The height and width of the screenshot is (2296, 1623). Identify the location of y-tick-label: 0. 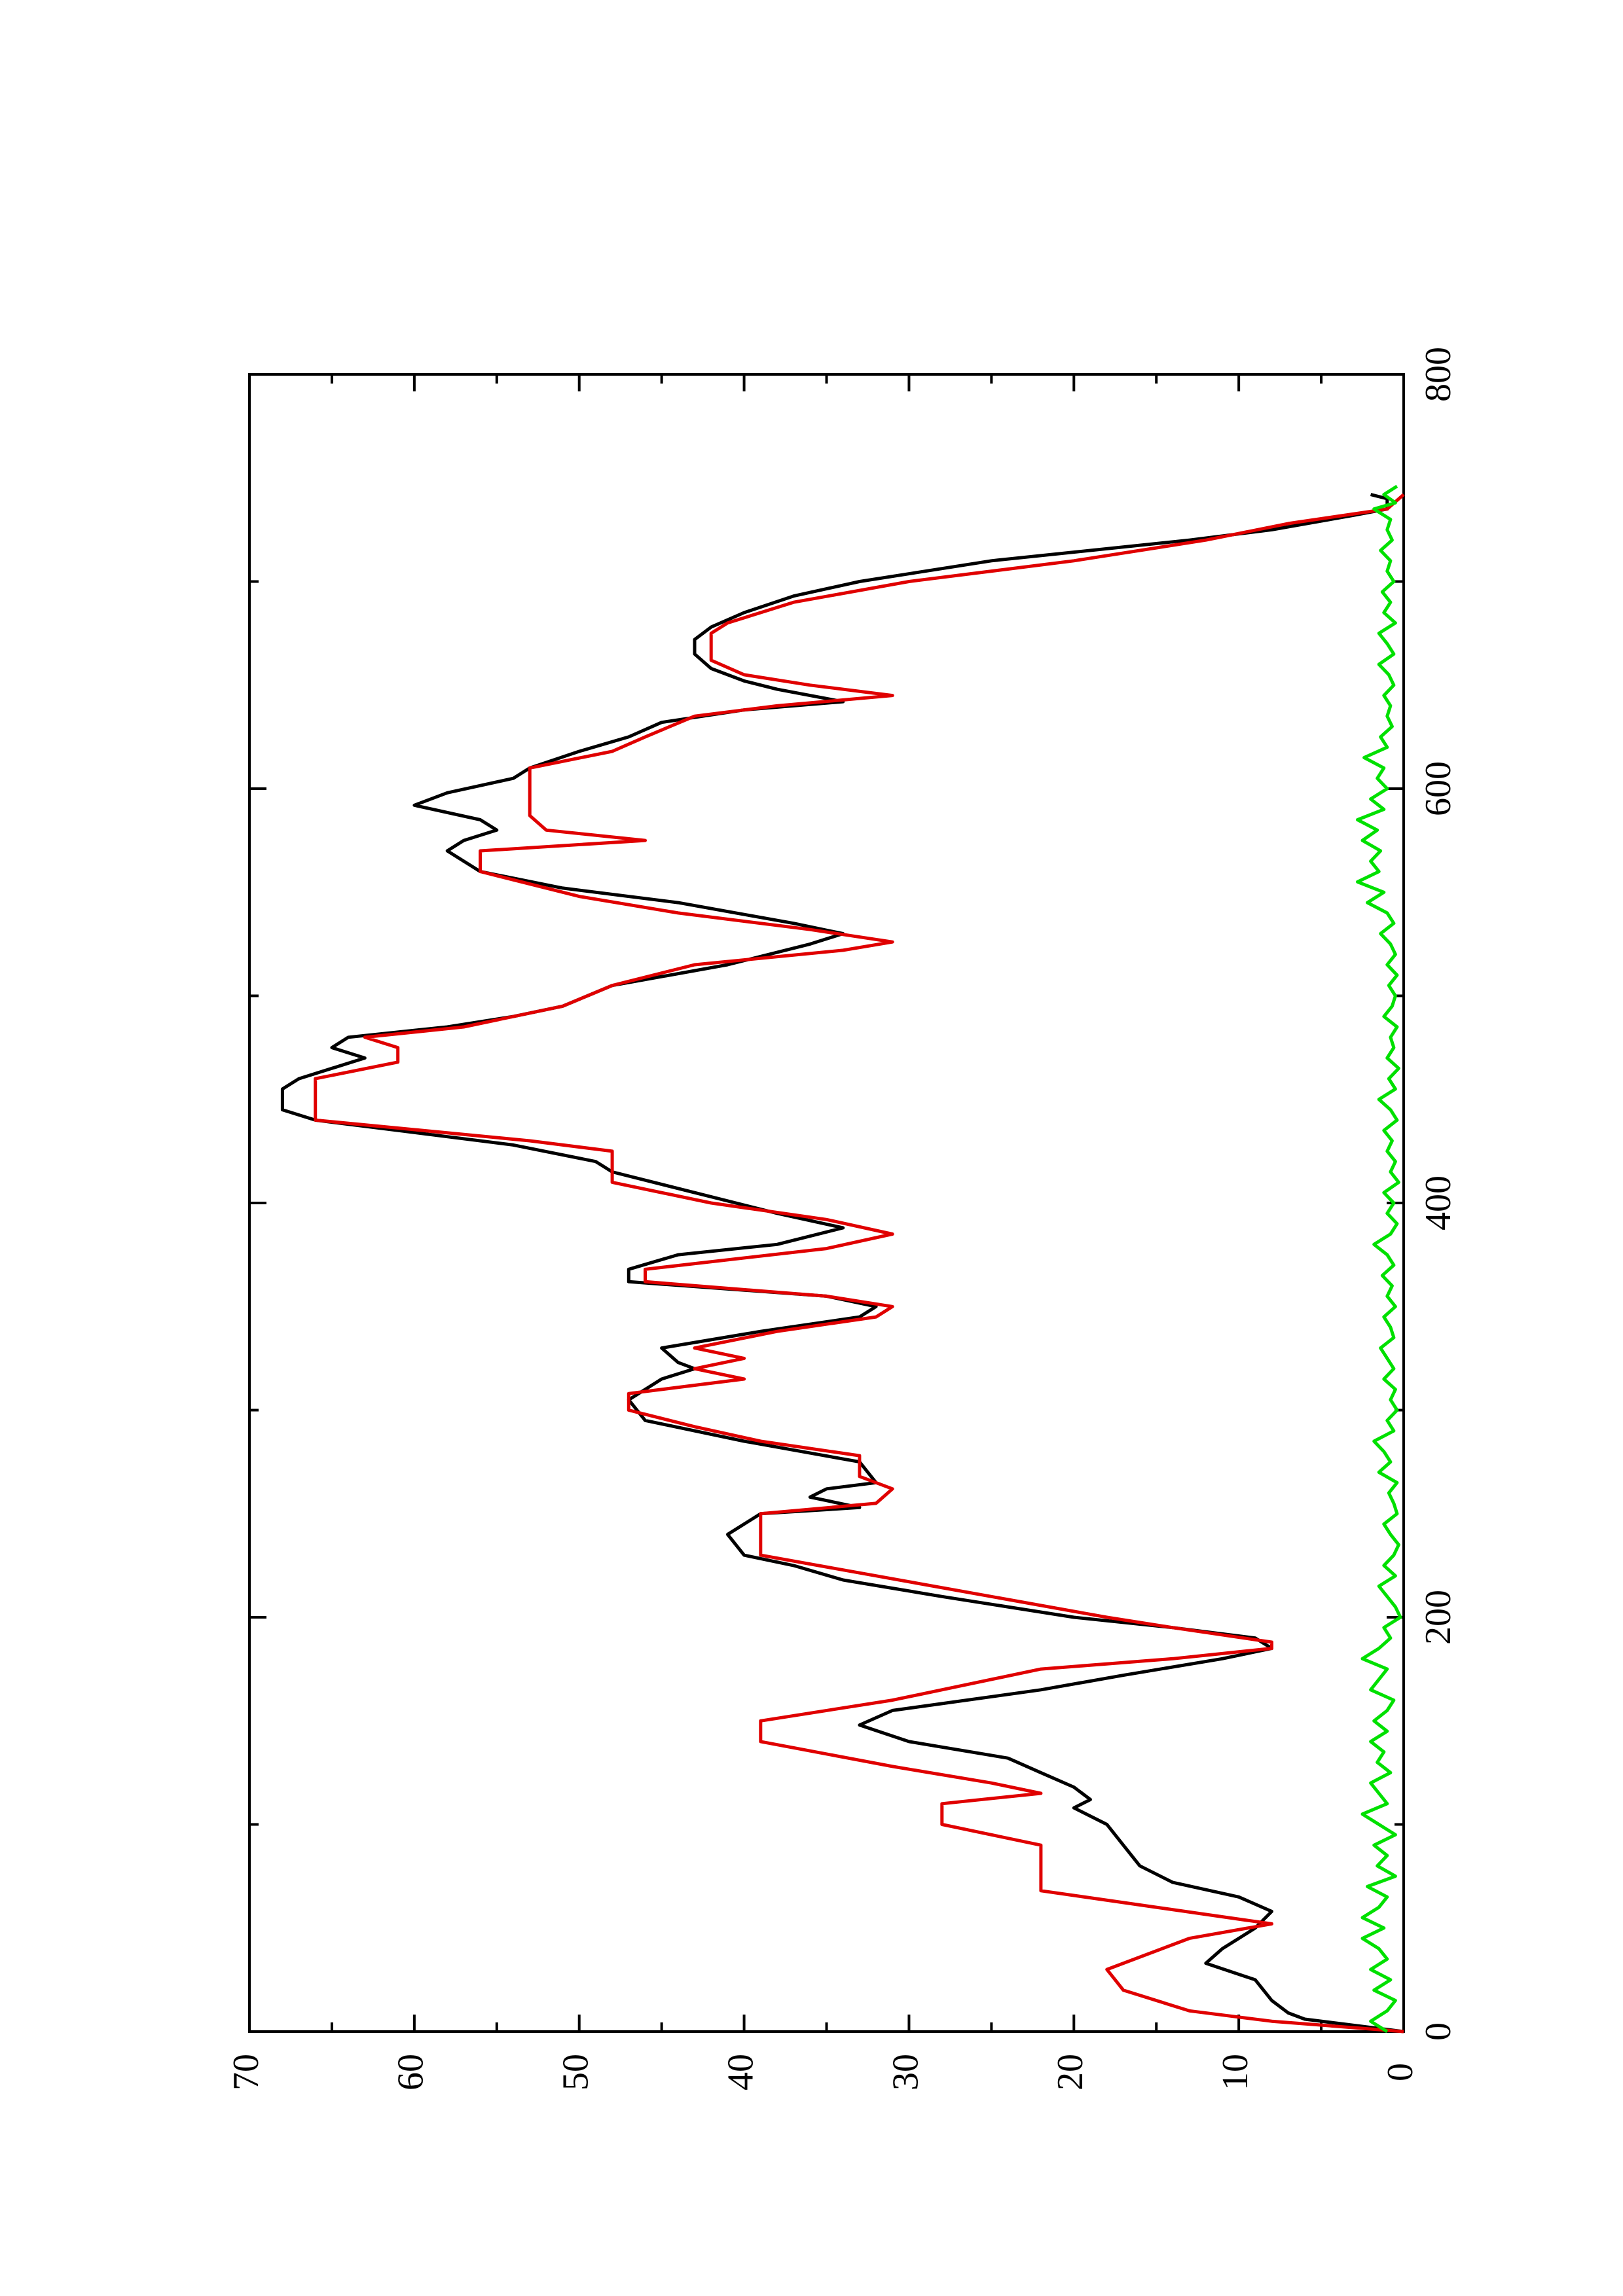
(1400, 2072).